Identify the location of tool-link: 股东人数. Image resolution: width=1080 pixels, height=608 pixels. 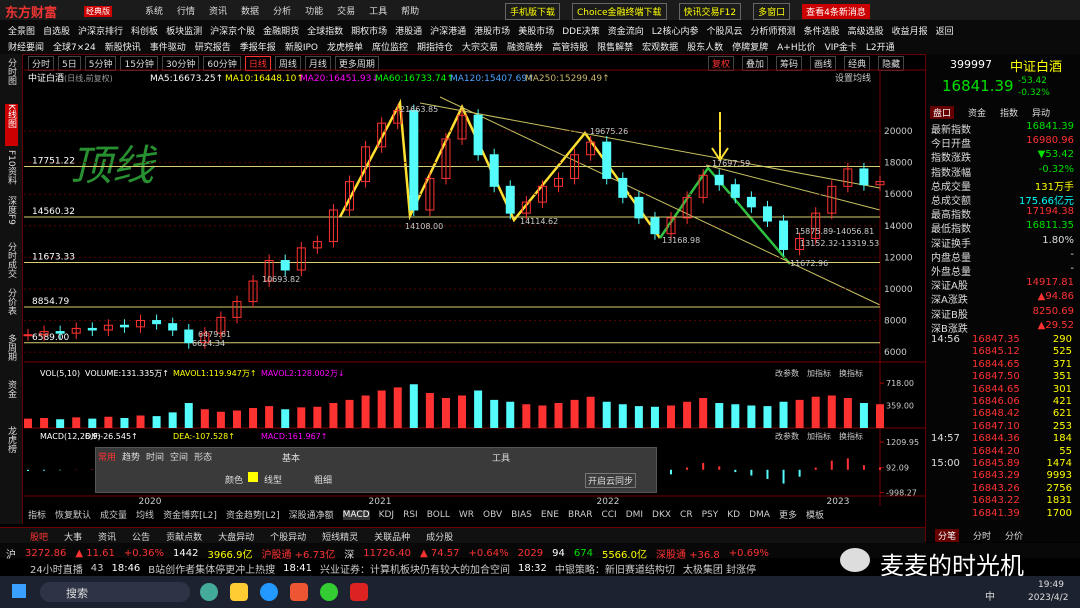
(705, 48).